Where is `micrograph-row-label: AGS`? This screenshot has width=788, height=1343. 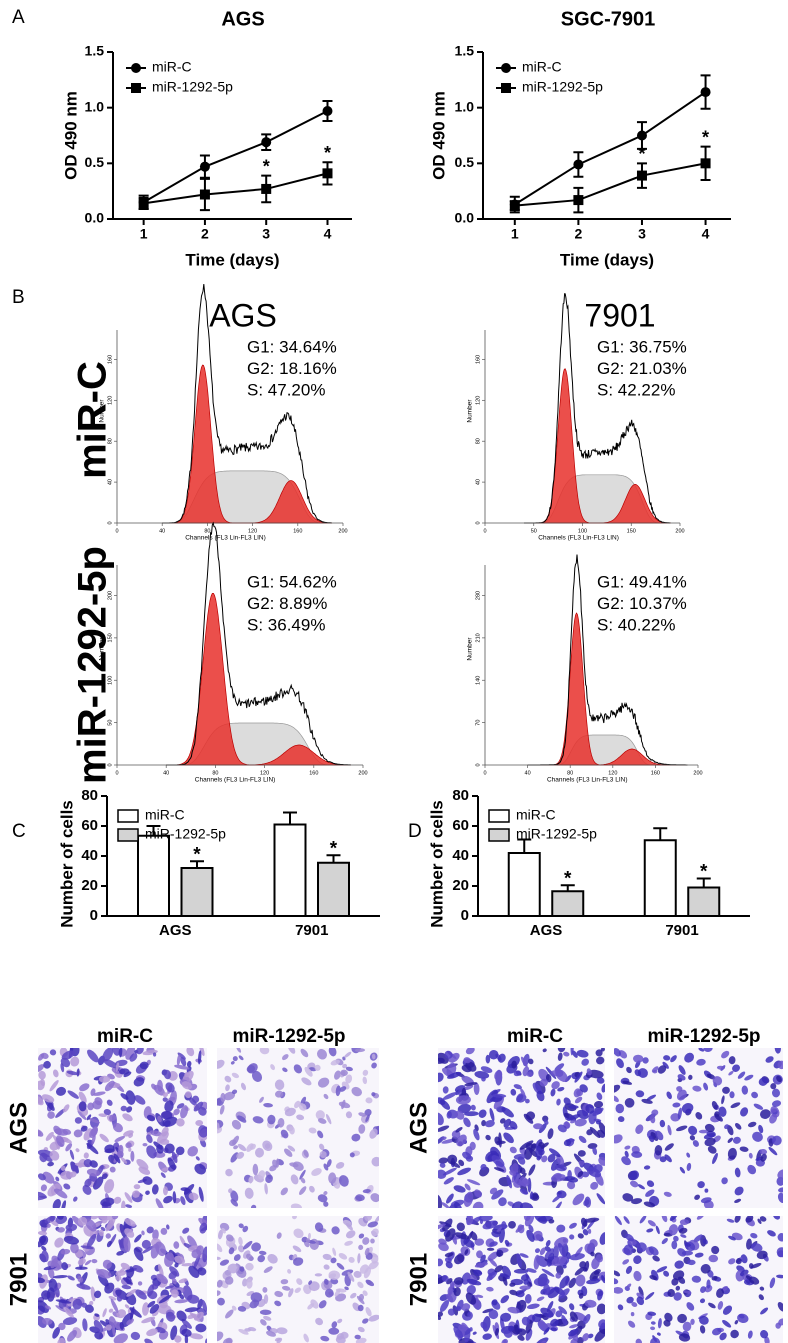
micrograph-row-label: AGS is located at coordinates (18, 1128).